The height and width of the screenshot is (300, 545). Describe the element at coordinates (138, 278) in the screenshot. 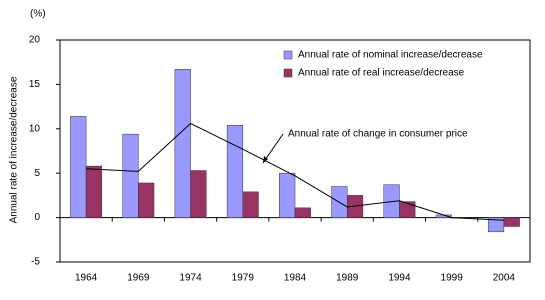

I see `x-tick-label: 1969` at that location.